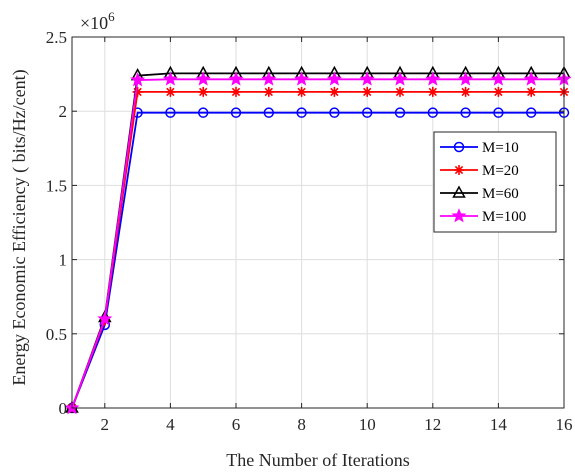 Image resolution: width=575 pixels, height=474 pixels. Describe the element at coordinates (56, 185) in the screenshot. I see `y-tick-label: 1.5` at that location.